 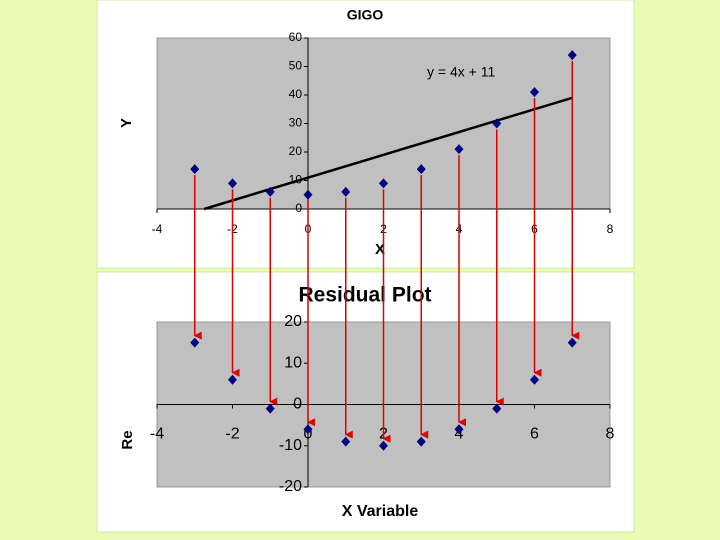 I want to click on x-axis-label: X, so click(x=380, y=249).